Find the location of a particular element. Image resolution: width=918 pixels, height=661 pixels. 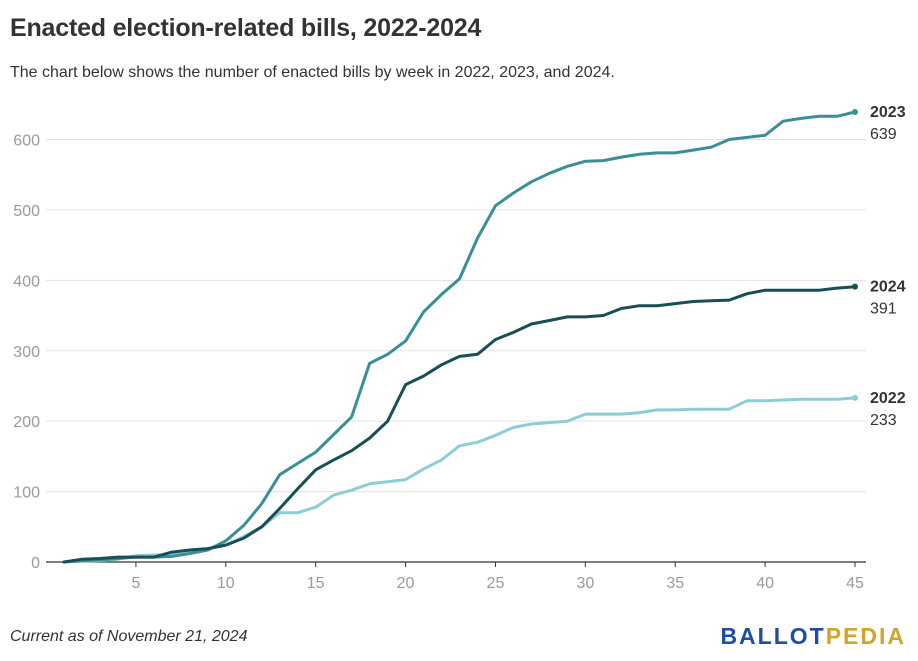

x-tick-label: 5 is located at coordinates (135, 583).